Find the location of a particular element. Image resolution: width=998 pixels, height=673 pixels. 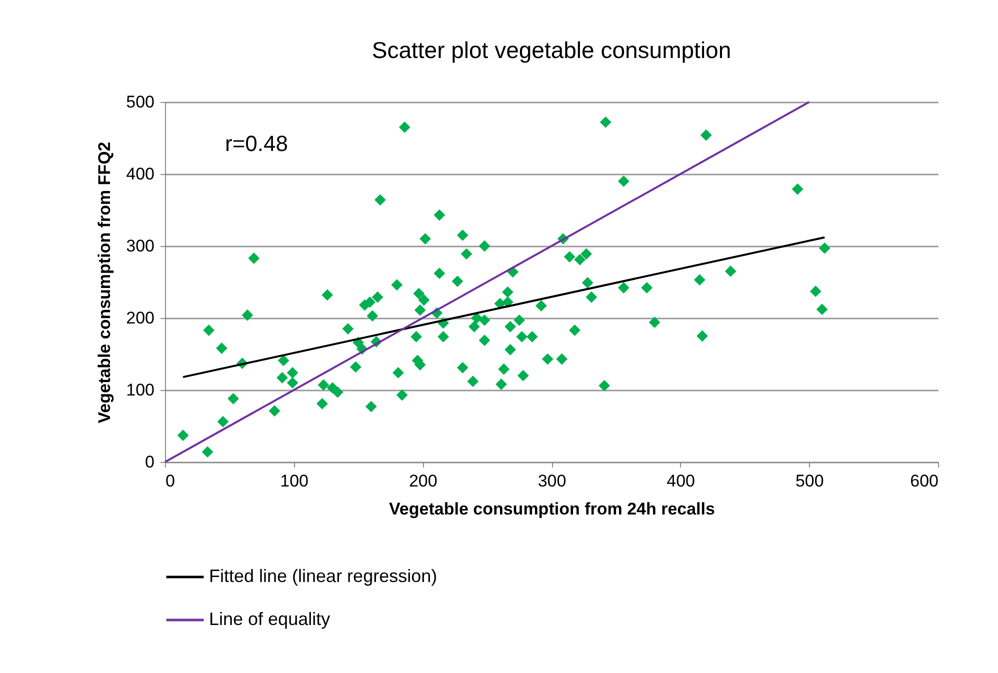

x-tick-label: 400 is located at coordinates (681, 481).